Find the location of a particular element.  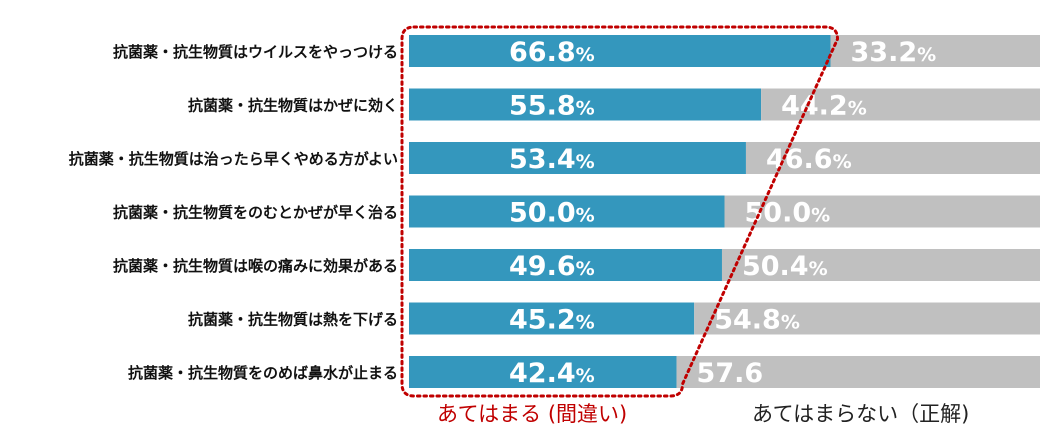

value-label-wrong: 45.2% is located at coordinates (552, 320).